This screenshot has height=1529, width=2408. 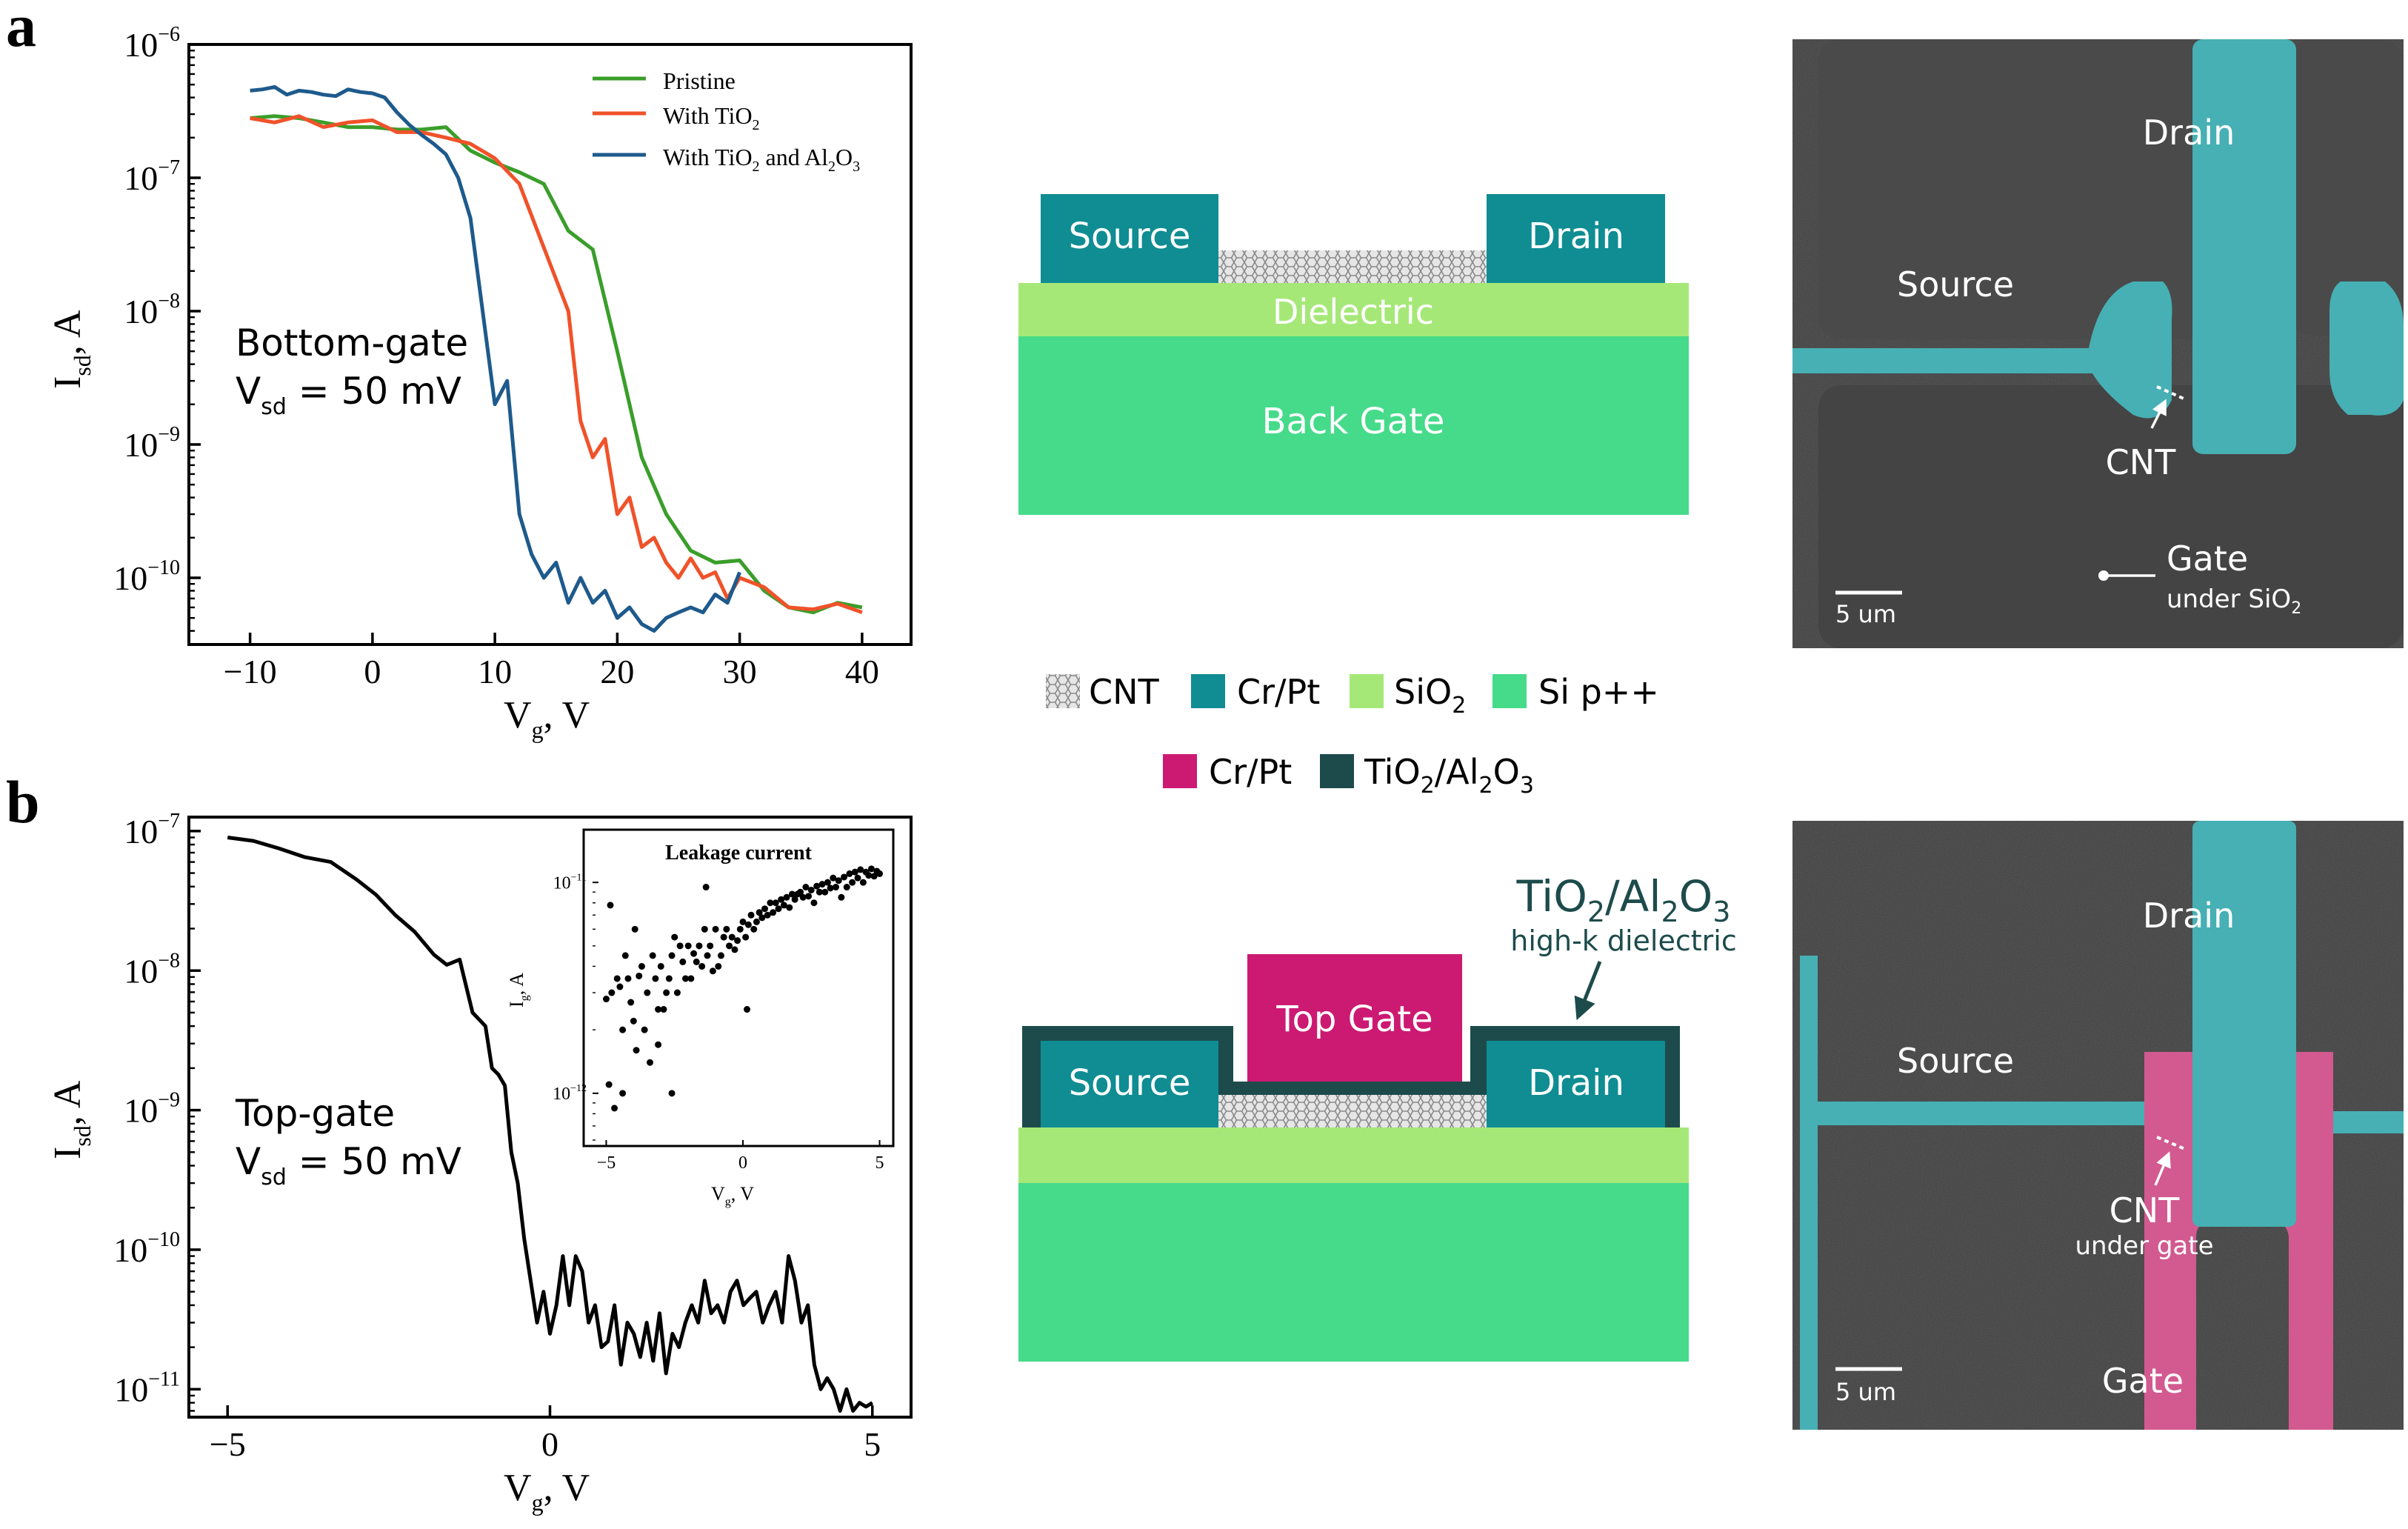 What do you see at coordinates (1354, 1018) in the screenshot?
I see `top-gate-electrode` at bounding box center [1354, 1018].